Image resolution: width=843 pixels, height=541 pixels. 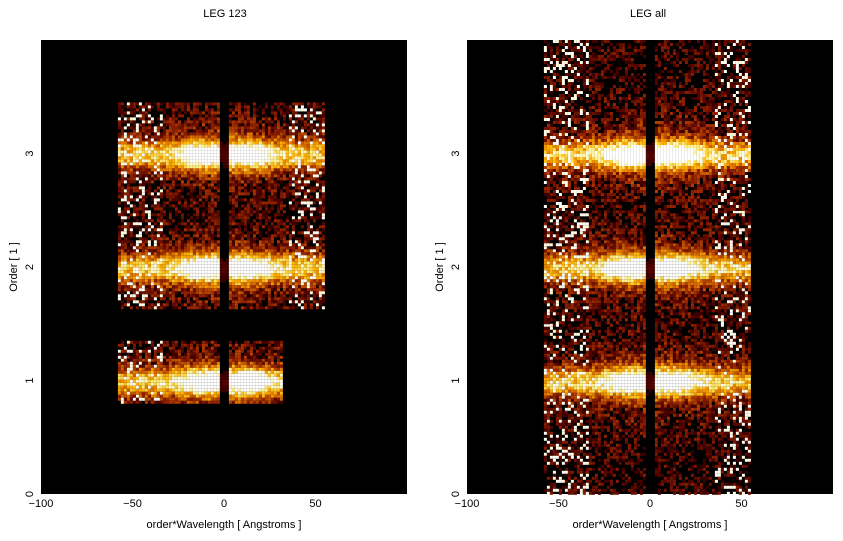 I want to click on panel1-xlabel: order*Wavelength [ Angstroms ], so click(x=224, y=525).